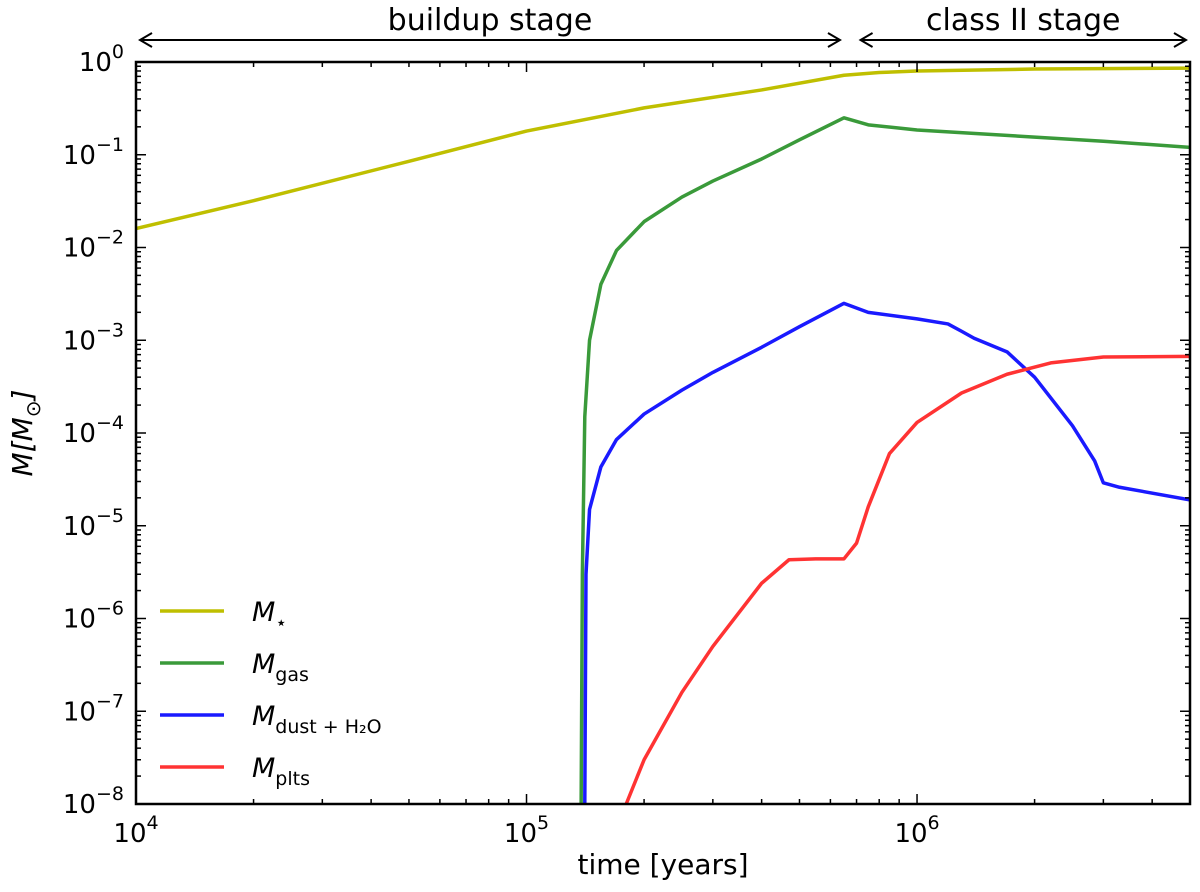 This screenshot has height=892, width=1200. Describe the element at coordinates (33, 408) in the screenshot. I see `y-axis-title-sun-symbol: ⊙` at that location.